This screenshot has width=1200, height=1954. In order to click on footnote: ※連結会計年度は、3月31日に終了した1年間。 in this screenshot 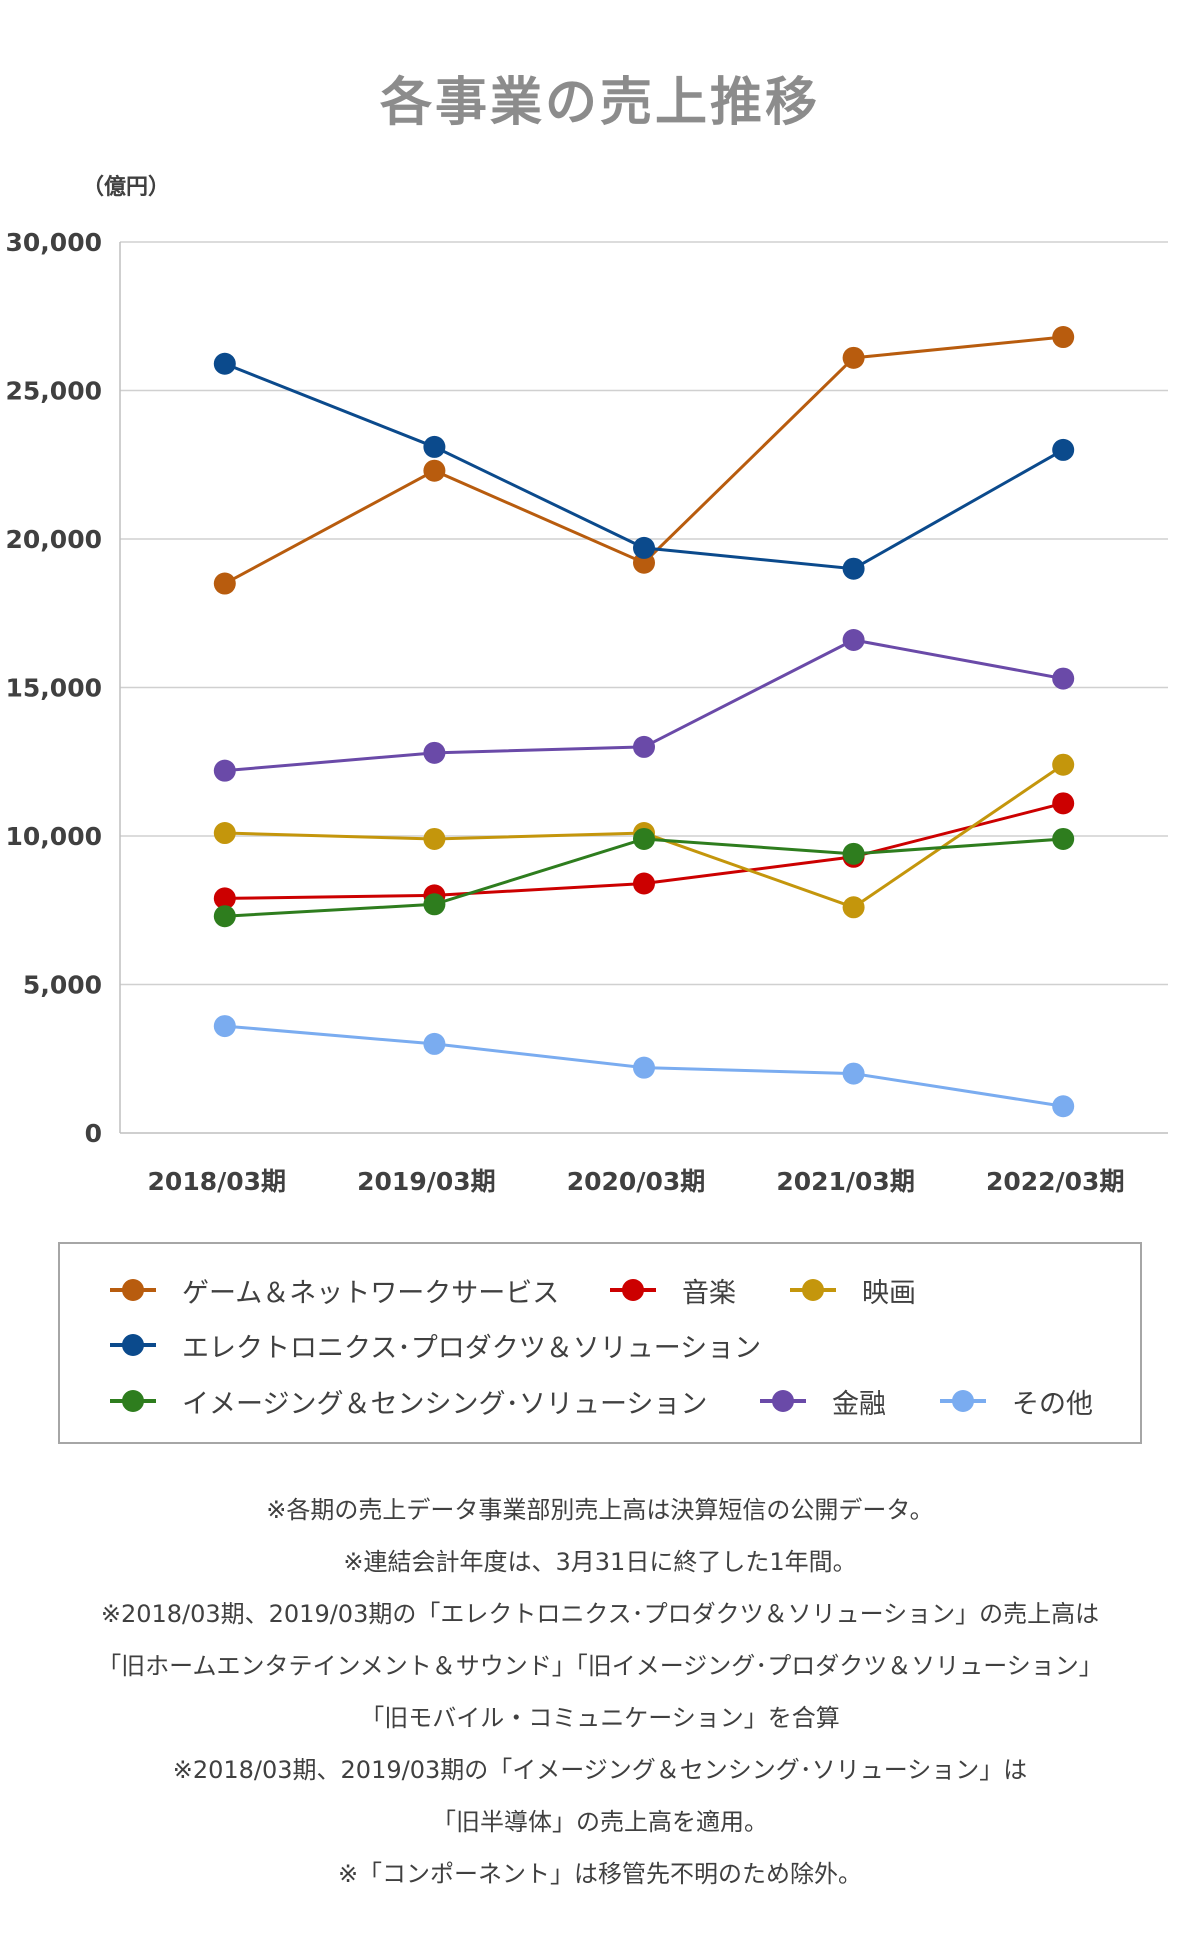, I will do `click(600, 1562)`.